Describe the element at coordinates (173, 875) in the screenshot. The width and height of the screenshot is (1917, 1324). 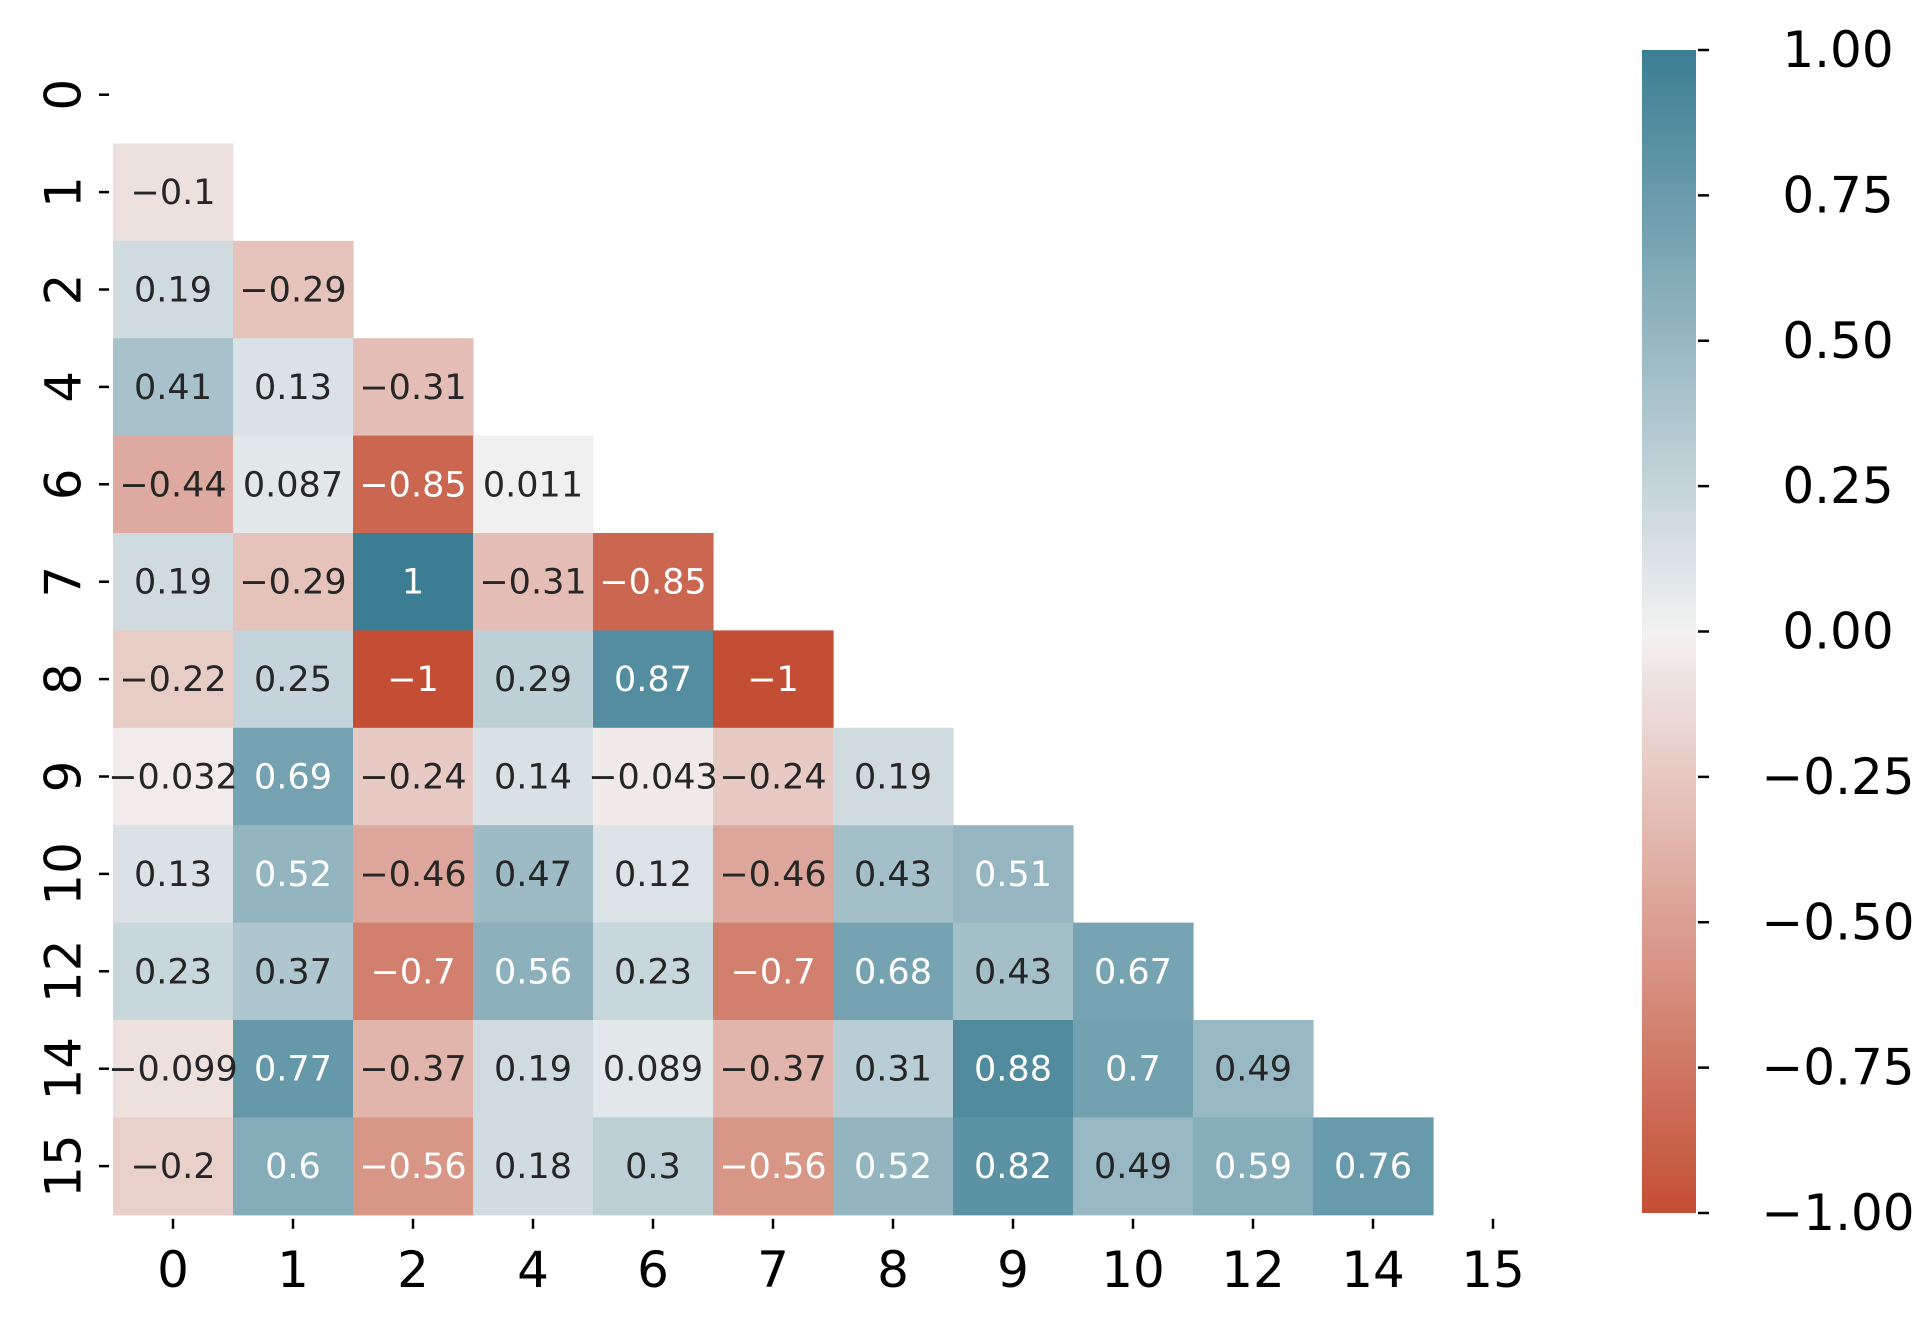
I see `cell-value-label: 0.13` at that location.